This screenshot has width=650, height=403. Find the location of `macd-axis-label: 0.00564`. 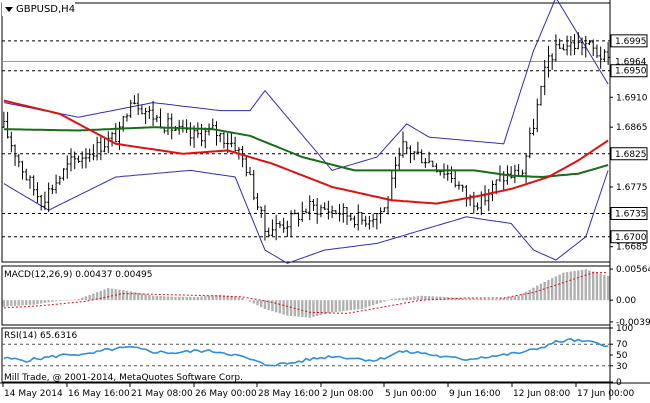

macd-axis-label: 0.00564 is located at coordinates (633, 270).